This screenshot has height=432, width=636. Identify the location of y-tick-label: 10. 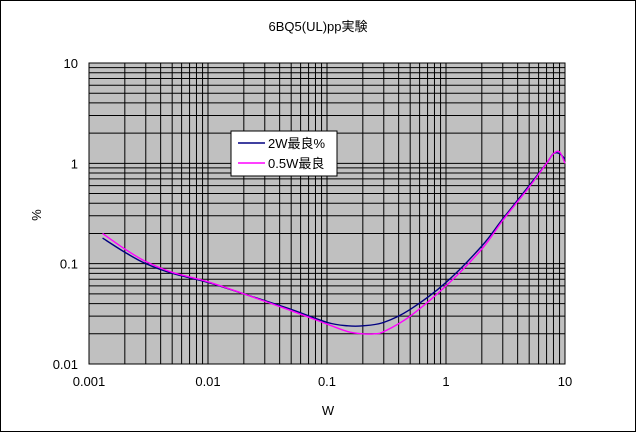
(71, 63).